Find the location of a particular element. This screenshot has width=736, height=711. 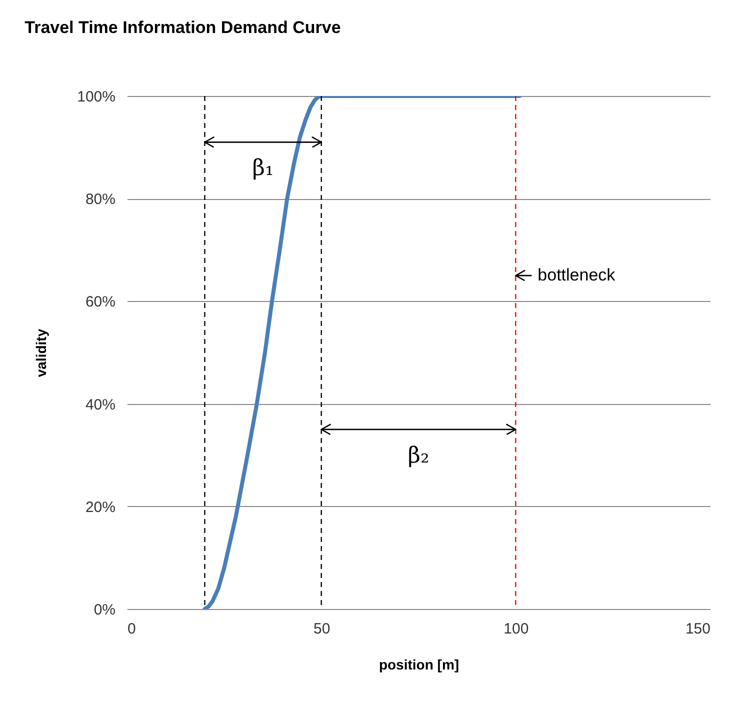

y-tick-label: 40% is located at coordinates (100, 405).